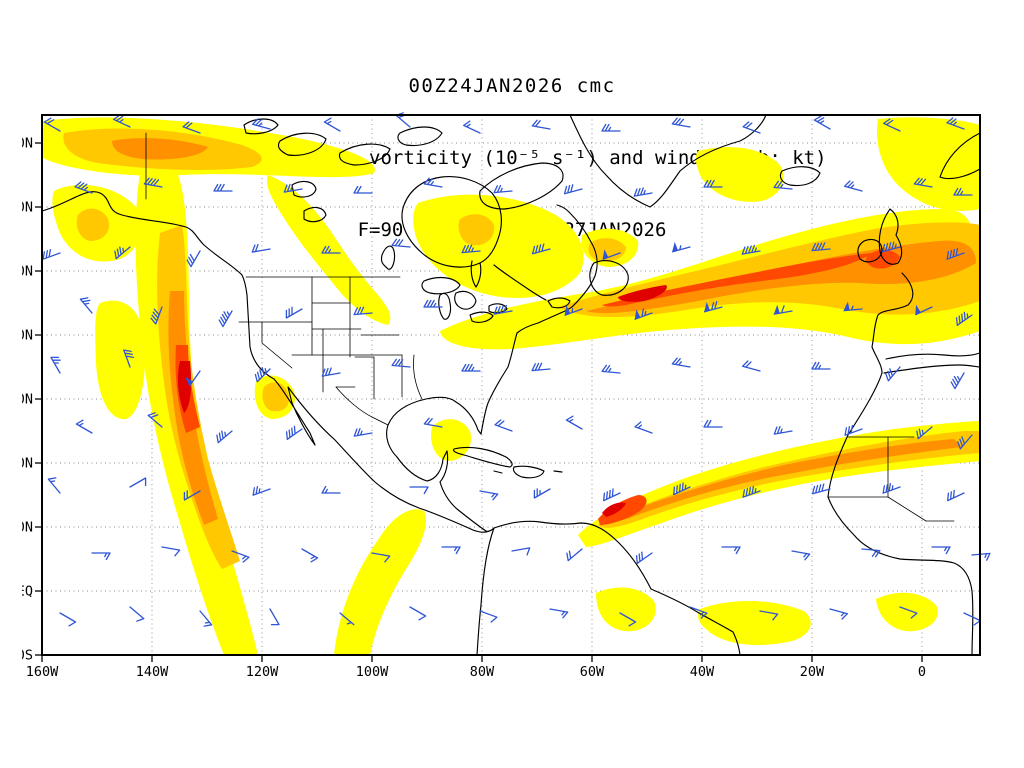 The width and height of the screenshot is (1024, 768). I want to click on iceland, so click(800, 176).